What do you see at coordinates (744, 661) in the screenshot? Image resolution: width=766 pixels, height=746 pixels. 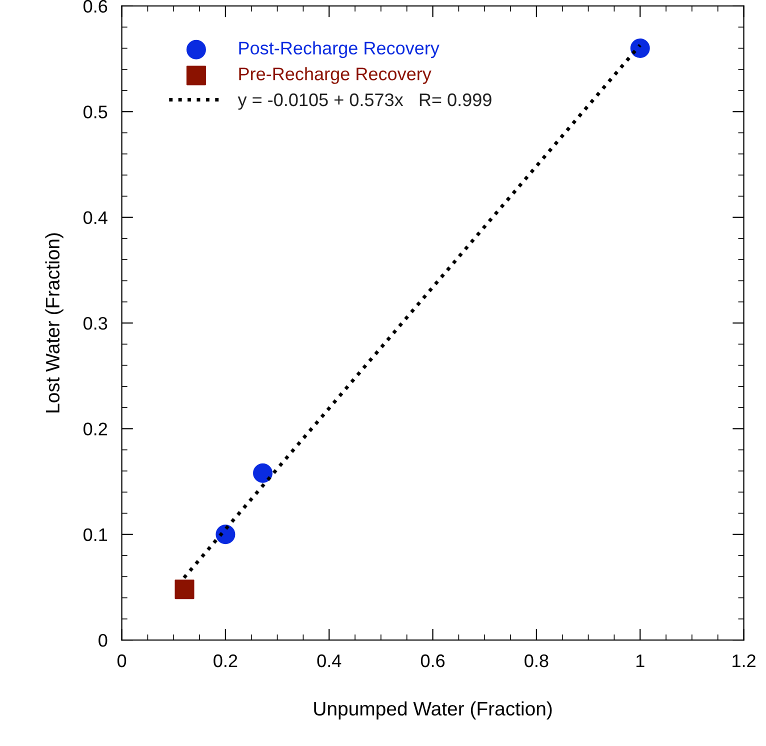 I see `x-tick-label: 1.2` at bounding box center [744, 661].